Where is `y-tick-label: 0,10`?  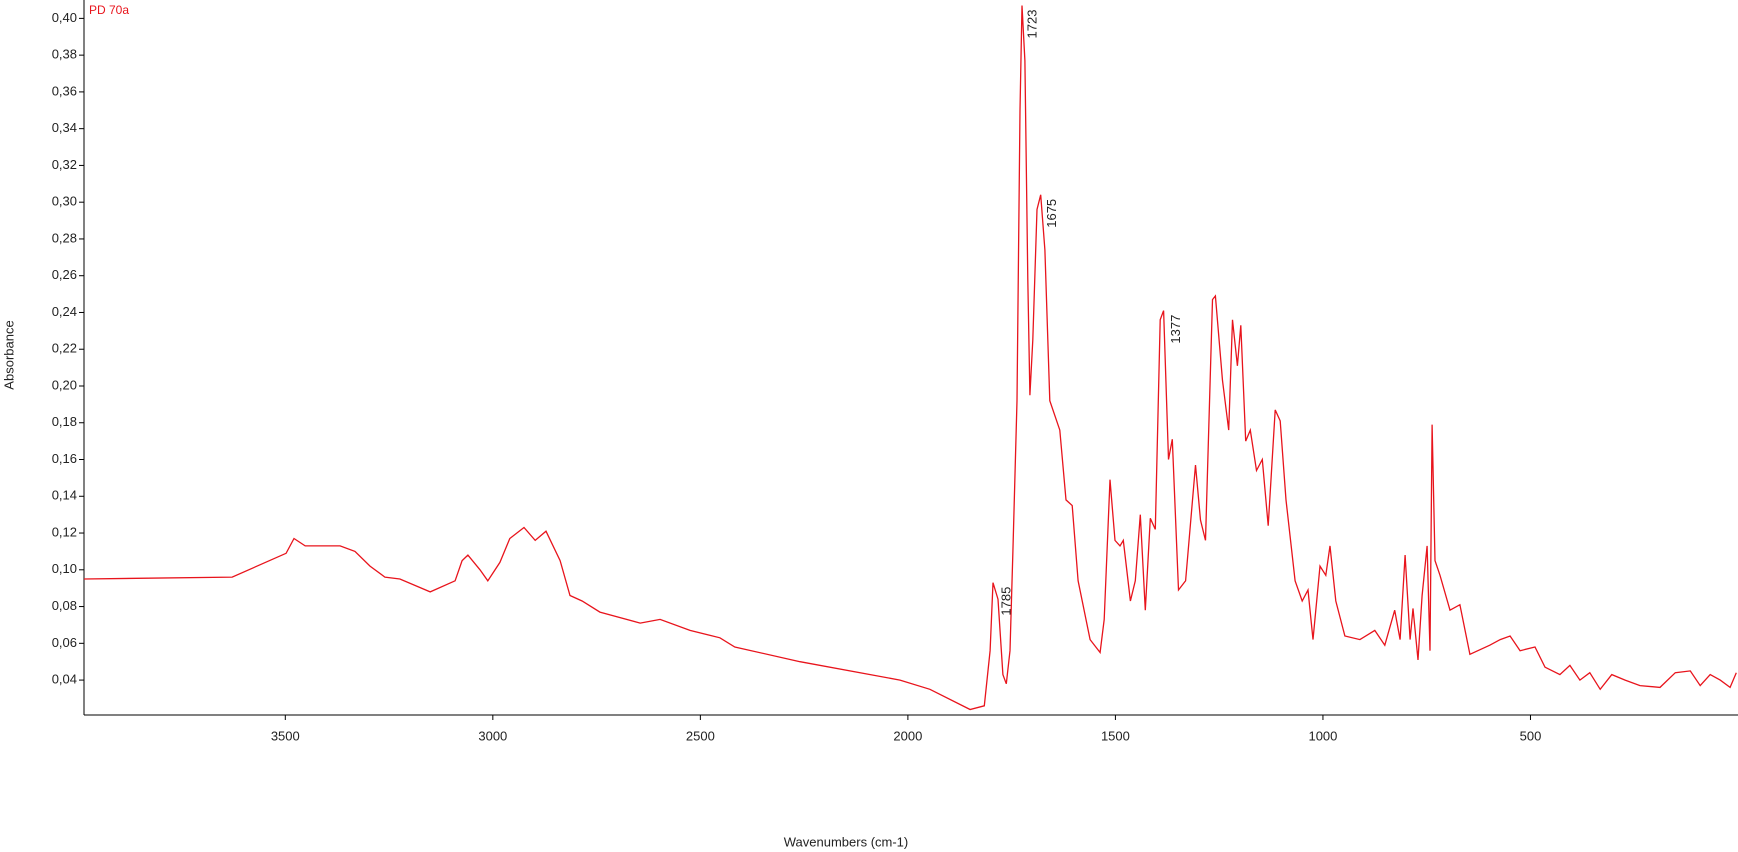
y-tick-label: 0,10 is located at coordinates (64, 568).